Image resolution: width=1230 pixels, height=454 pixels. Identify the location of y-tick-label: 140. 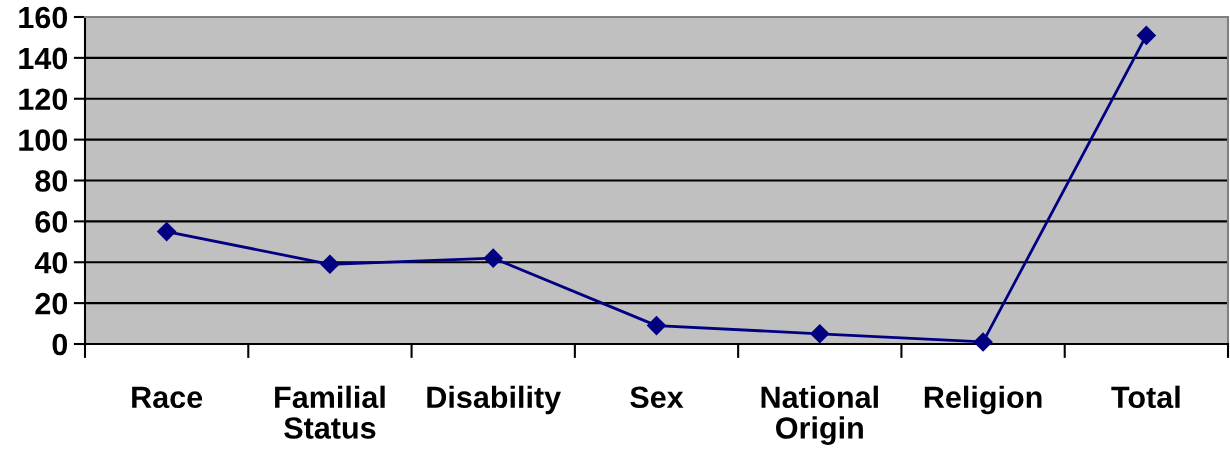
(43, 58).